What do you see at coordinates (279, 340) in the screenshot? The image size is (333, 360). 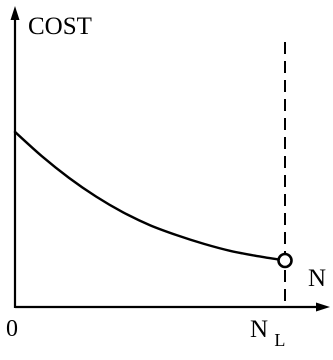 I see `limit-label-subscript: L` at bounding box center [279, 340].